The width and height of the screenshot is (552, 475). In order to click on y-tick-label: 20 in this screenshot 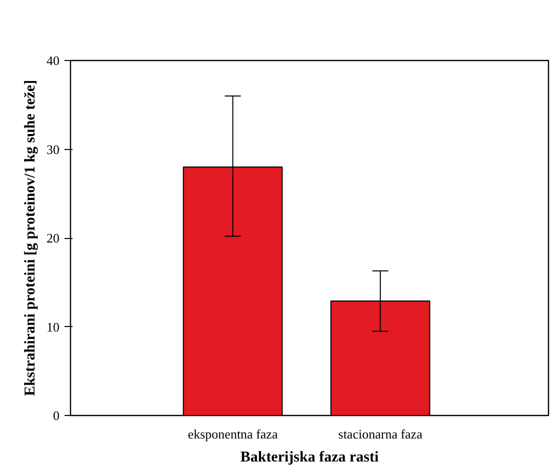, I will do `click(53, 238)`.